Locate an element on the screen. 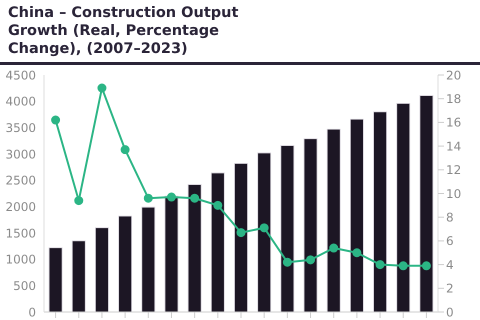 The image size is (480, 320). y2-tick-label: 6 is located at coordinates (450, 241).